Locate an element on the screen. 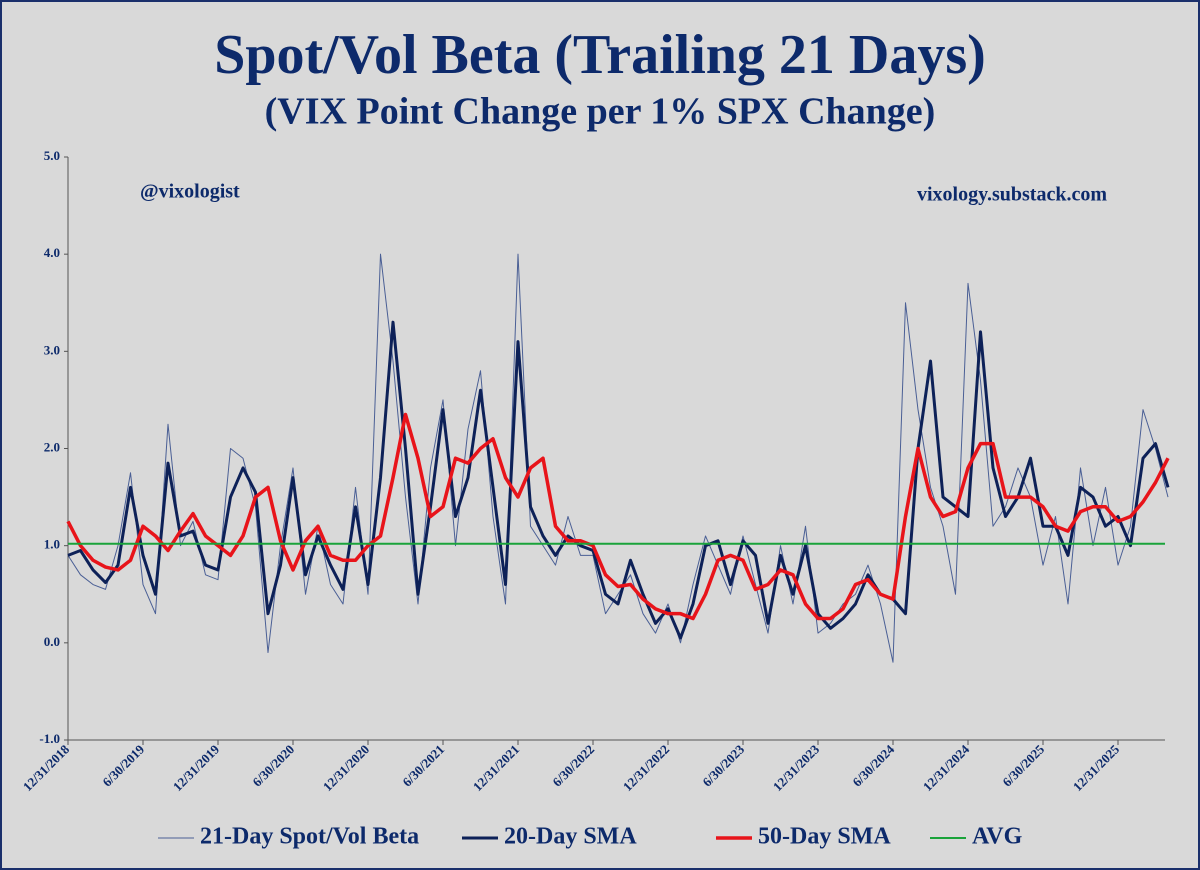  legend-label: 21-Day Spot/Vol Beta is located at coordinates (309, 837).